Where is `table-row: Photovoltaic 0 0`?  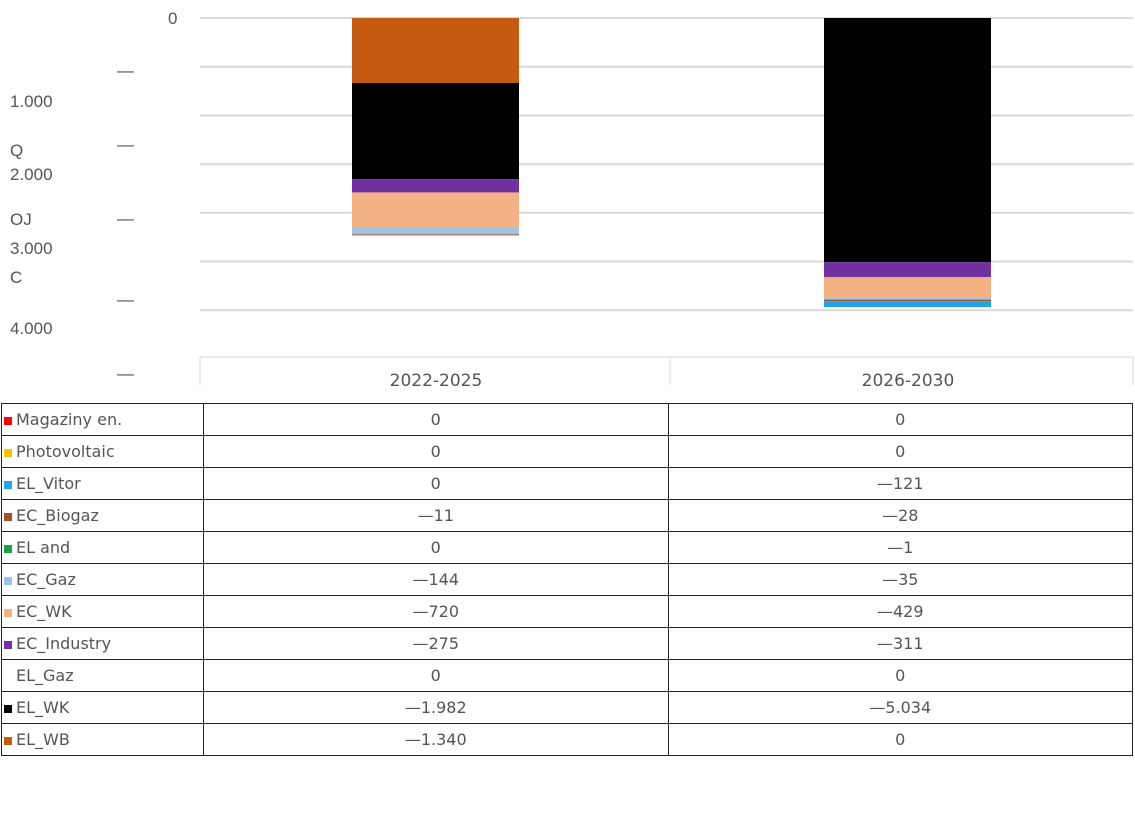
table-row: Photovoltaic 0 0 is located at coordinates (567, 451).